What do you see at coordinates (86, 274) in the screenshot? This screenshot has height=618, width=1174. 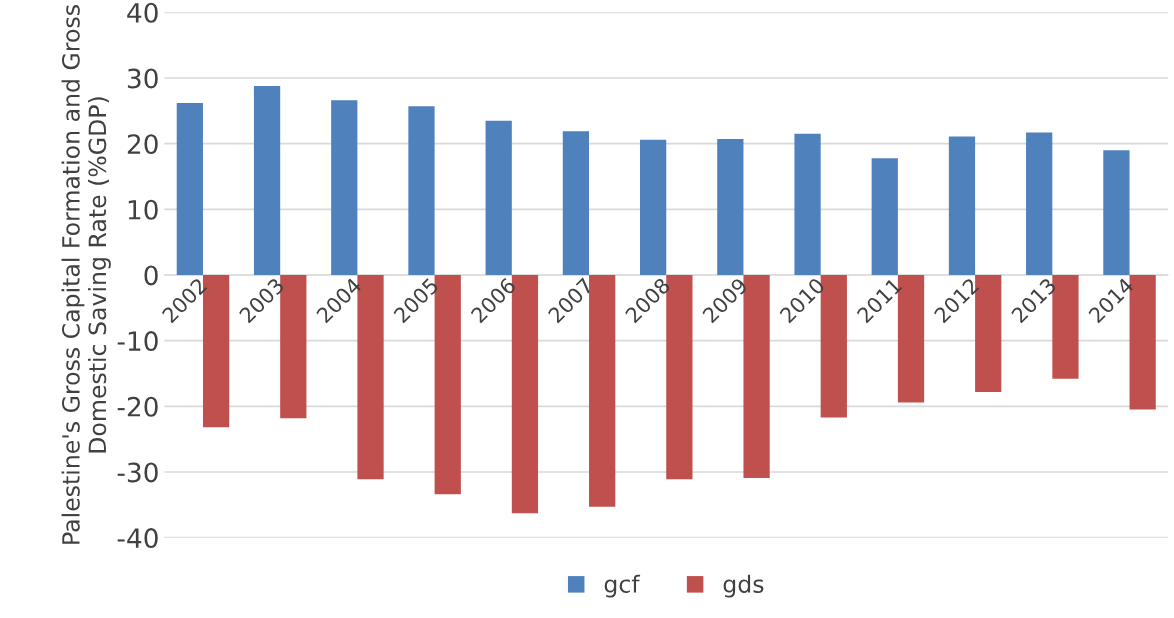 I see `y-axis-title: Palestine's Gross Capital Formation and Gross Domestic Saving Rate (%GDP)` at bounding box center [86, 274].